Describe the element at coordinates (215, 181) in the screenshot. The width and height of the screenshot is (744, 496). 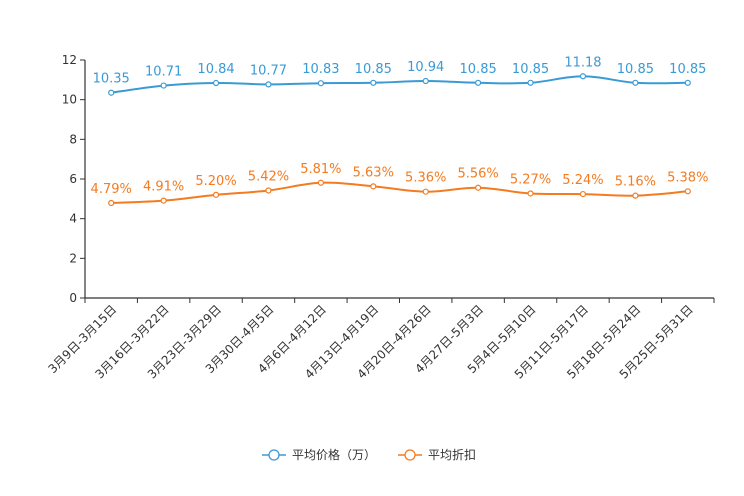
I see `data-label: 5.20%` at that location.